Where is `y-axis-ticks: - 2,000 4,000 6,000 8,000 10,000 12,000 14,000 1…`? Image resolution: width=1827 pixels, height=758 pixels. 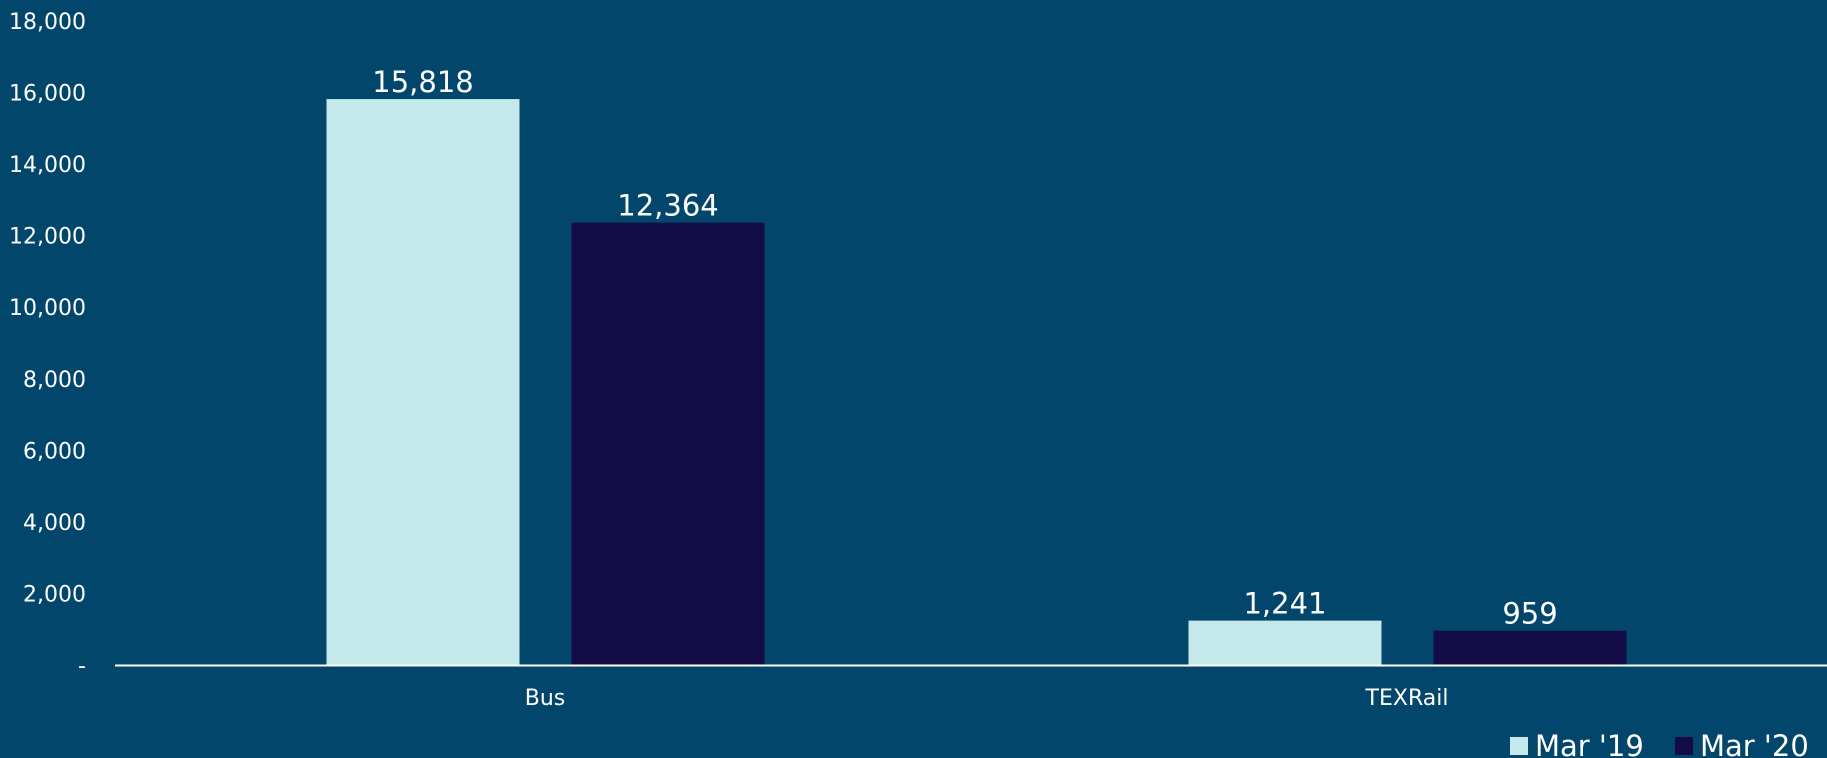 y-axis-ticks: - 2,000 4,000 6,000 8,000 10,000 12,000 14,000 1… is located at coordinates (47, 344).